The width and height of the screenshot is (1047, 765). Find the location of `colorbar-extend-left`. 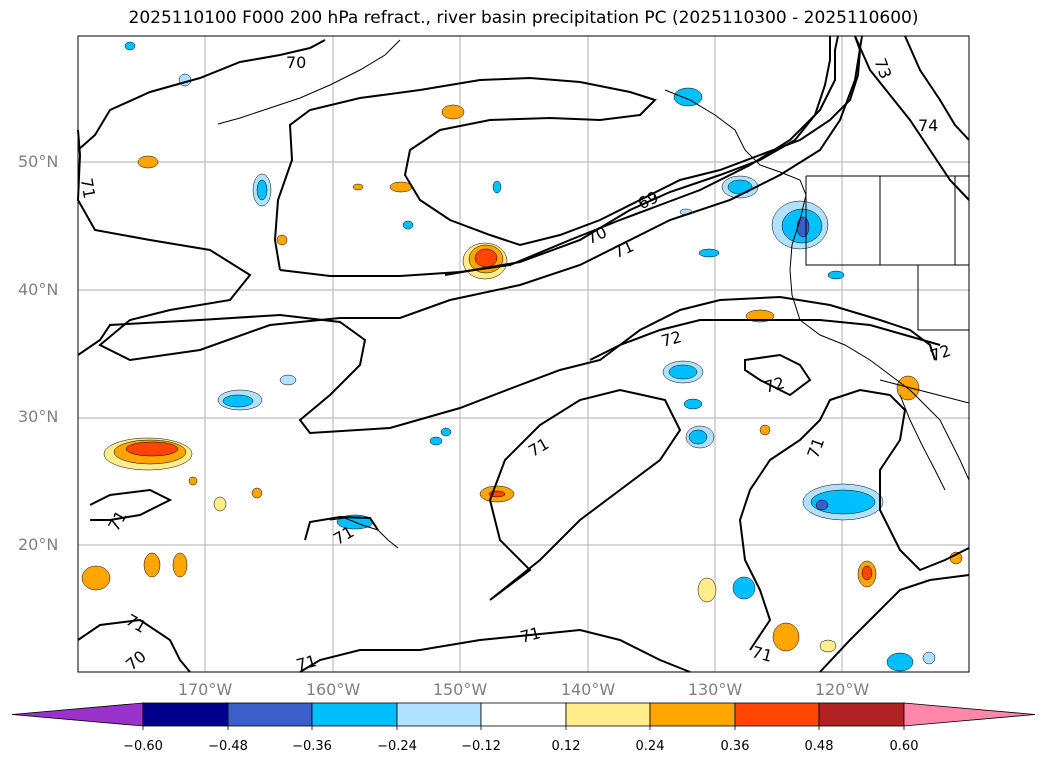

colorbar-extend-left is located at coordinates (77, 714).